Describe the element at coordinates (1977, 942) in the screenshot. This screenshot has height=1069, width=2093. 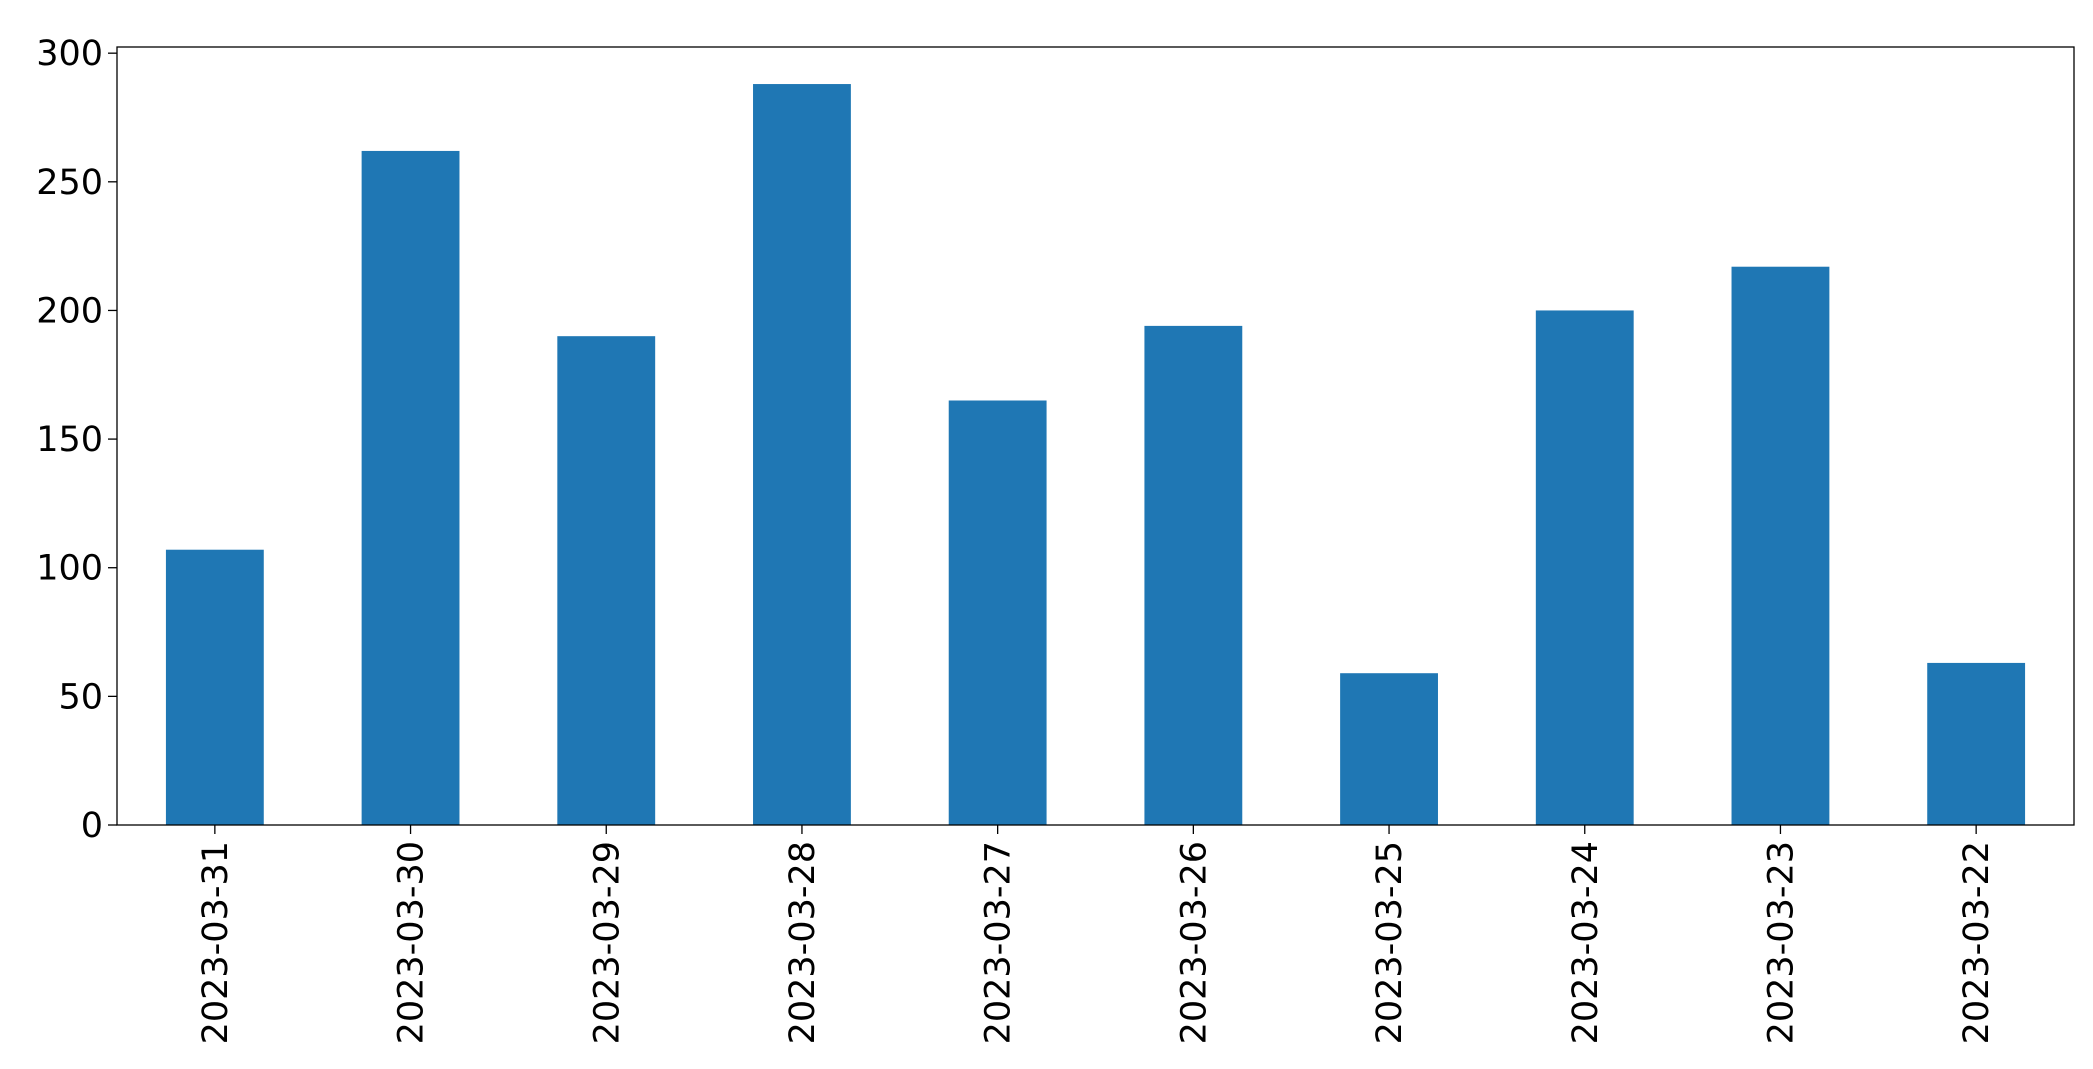
I see `x-tick-label: 2023-03-22` at that location.